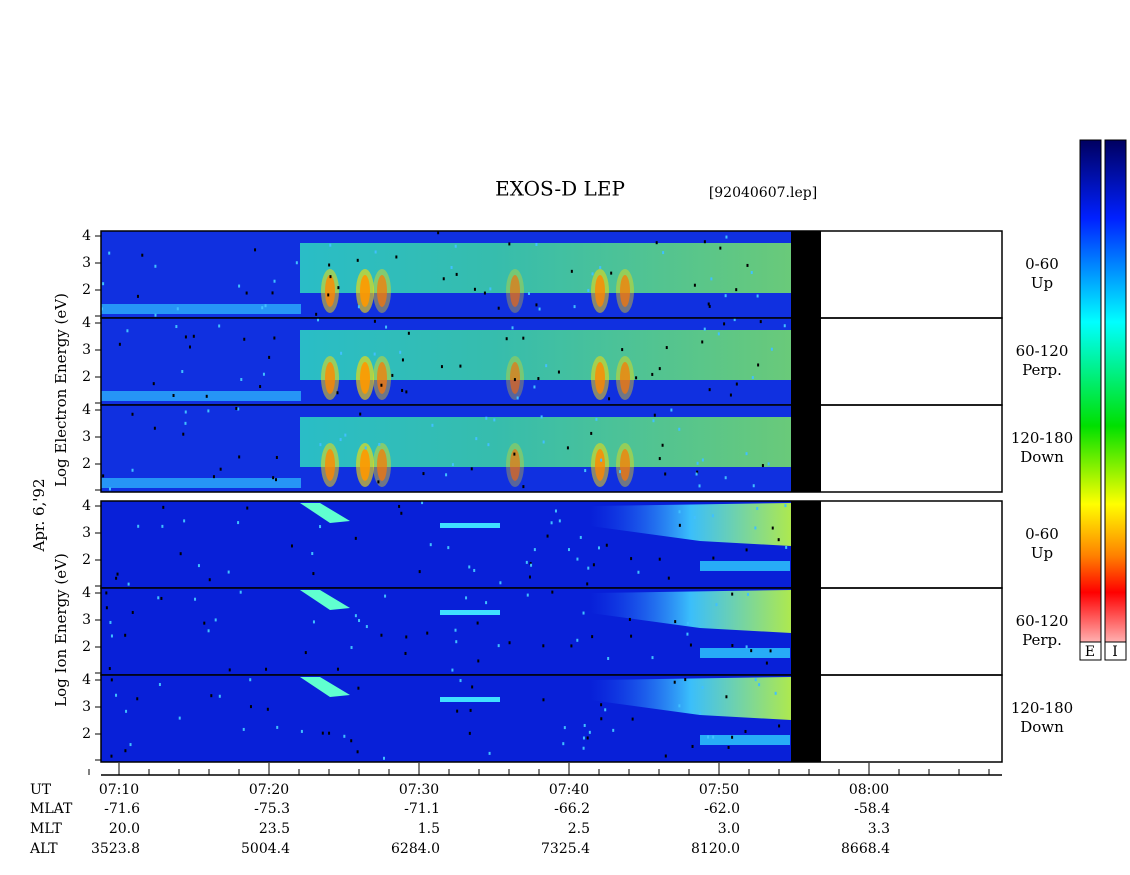 The width and height of the screenshot is (1130, 875). Describe the element at coordinates (1115, 400) in the screenshot. I see `colorbar` at that location.